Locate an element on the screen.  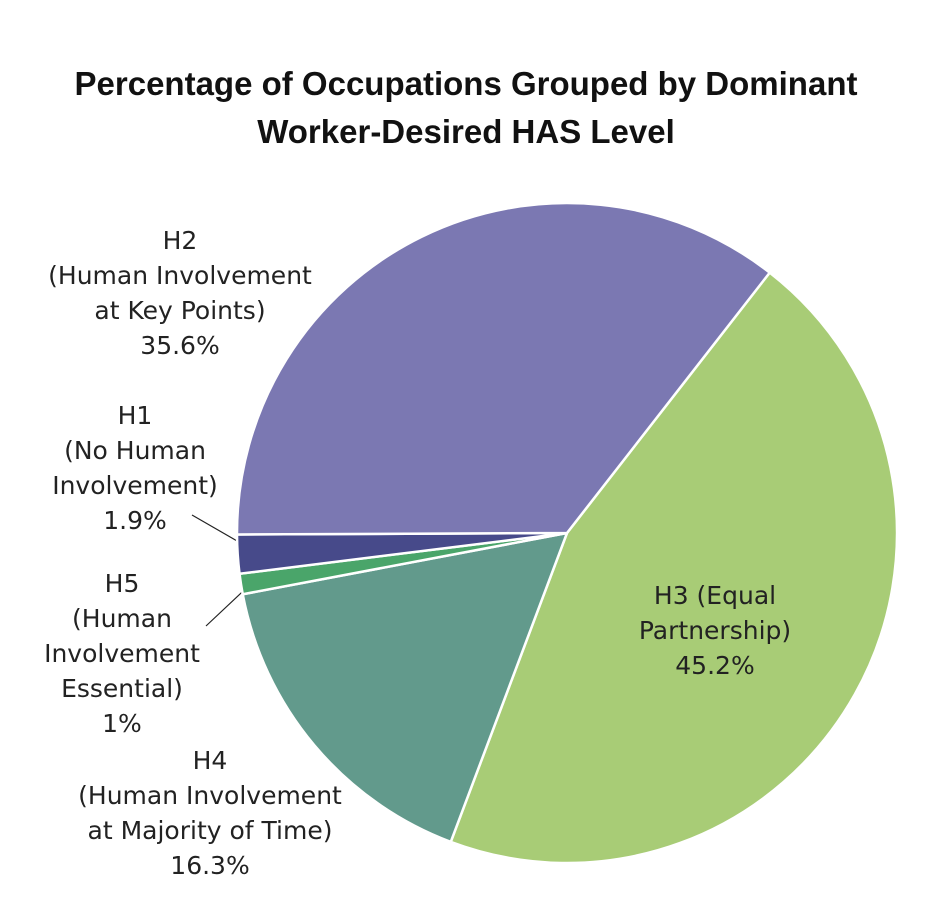
category-label: H2 (Human Involvement at Key Points) is located at coordinates (180, 275).